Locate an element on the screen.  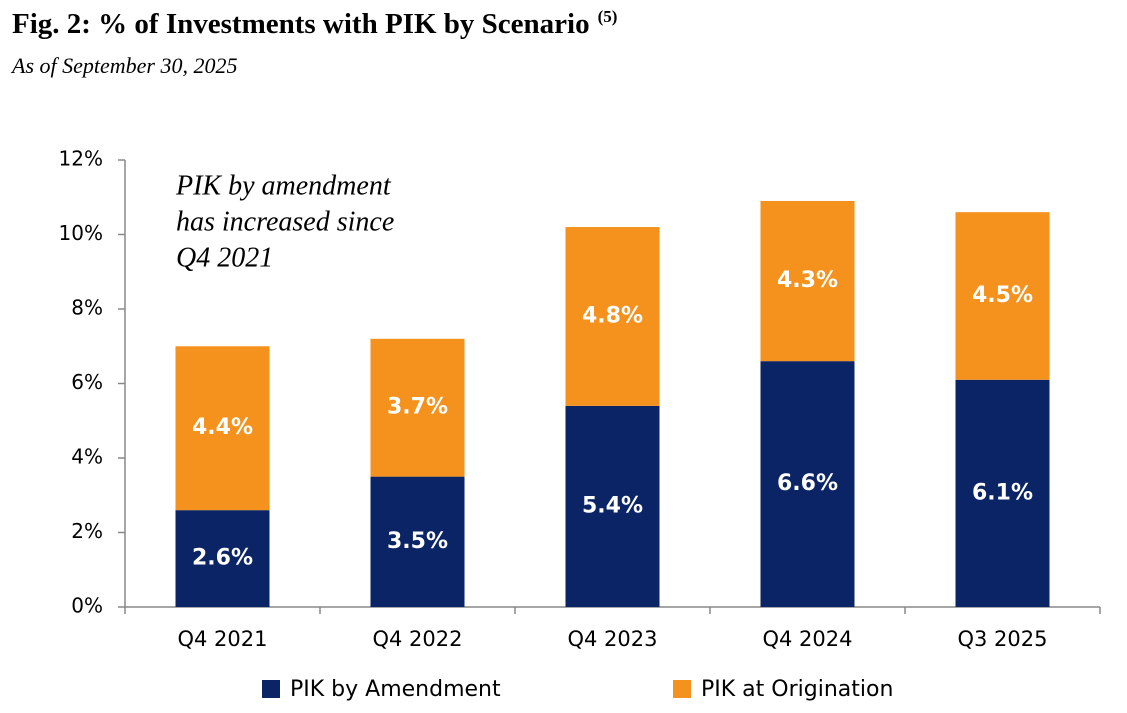
data-label: 2.6% is located at coordinates (222, 558).